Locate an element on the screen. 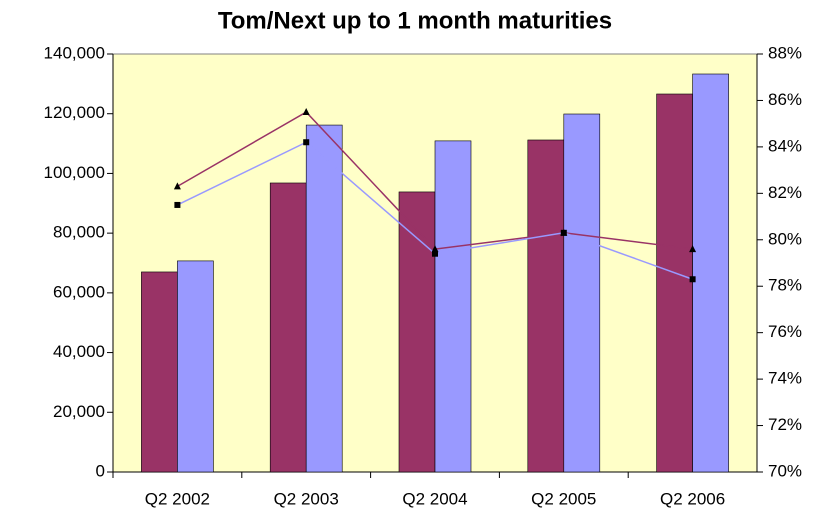 Image resolution: width=831 pixels, height=519 pixels. y-tick-label: 100,000 is located at coordinates (74, 172).